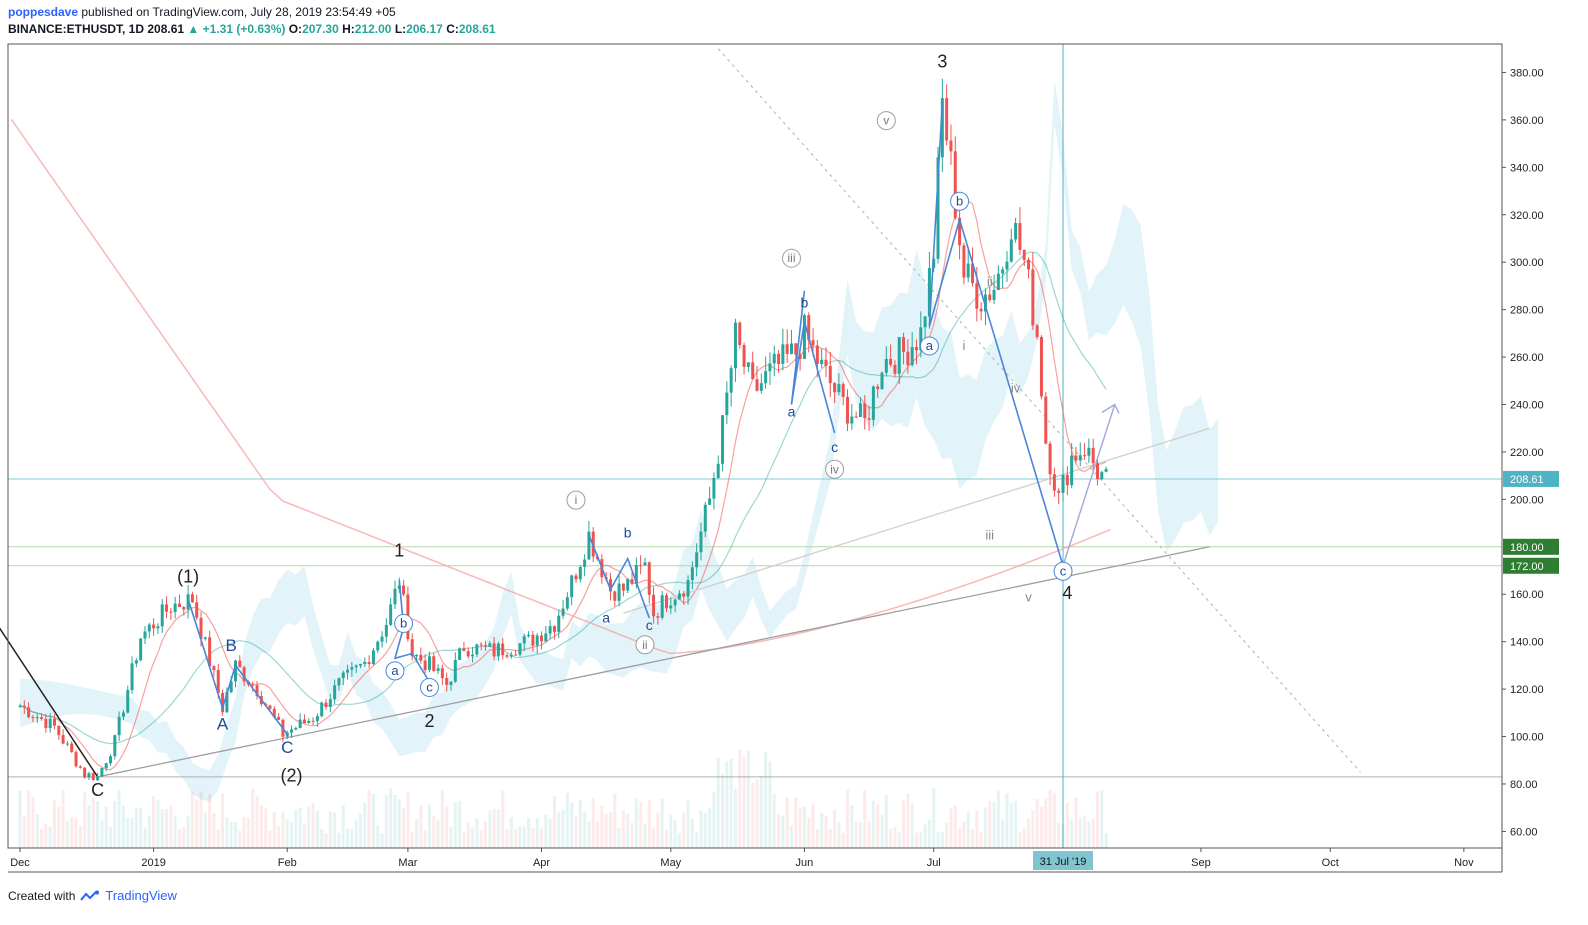  What do you see at coordinates (1527, 480) in the screenshot?
I see `price-badge-label: 208.61` at bounding box center [1527, 480].